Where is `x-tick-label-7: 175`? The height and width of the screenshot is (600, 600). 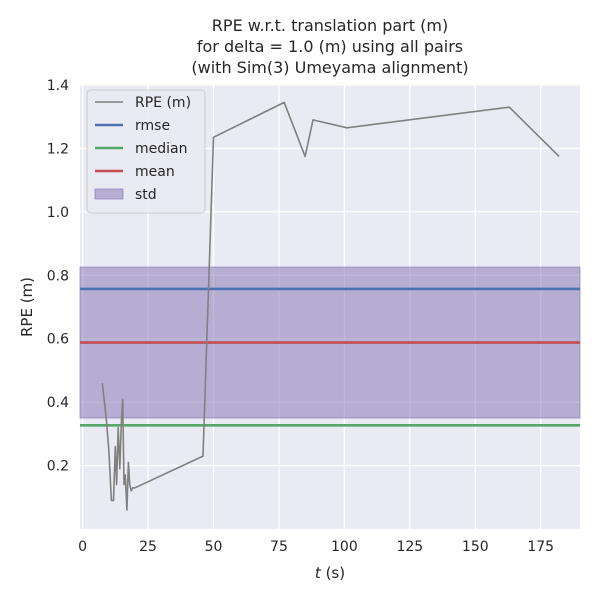
x-tick-label-7: 175 is located at coordinates (540, 547).